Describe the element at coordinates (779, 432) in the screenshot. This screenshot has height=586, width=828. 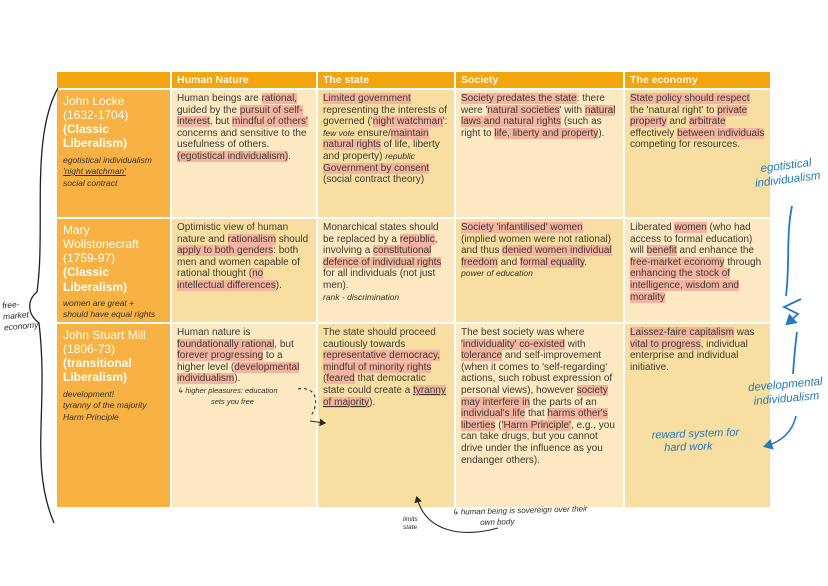
I see `blue-curve-arrow` at that location.